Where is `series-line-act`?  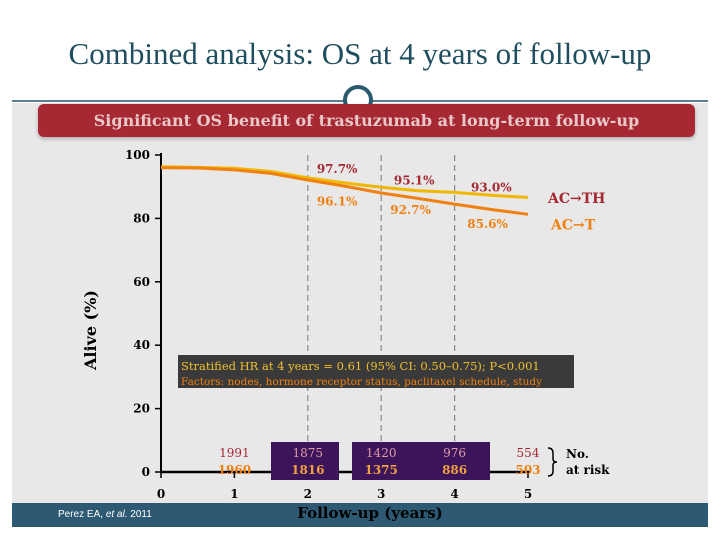
series-line-act is located at coordinates (344, 191).